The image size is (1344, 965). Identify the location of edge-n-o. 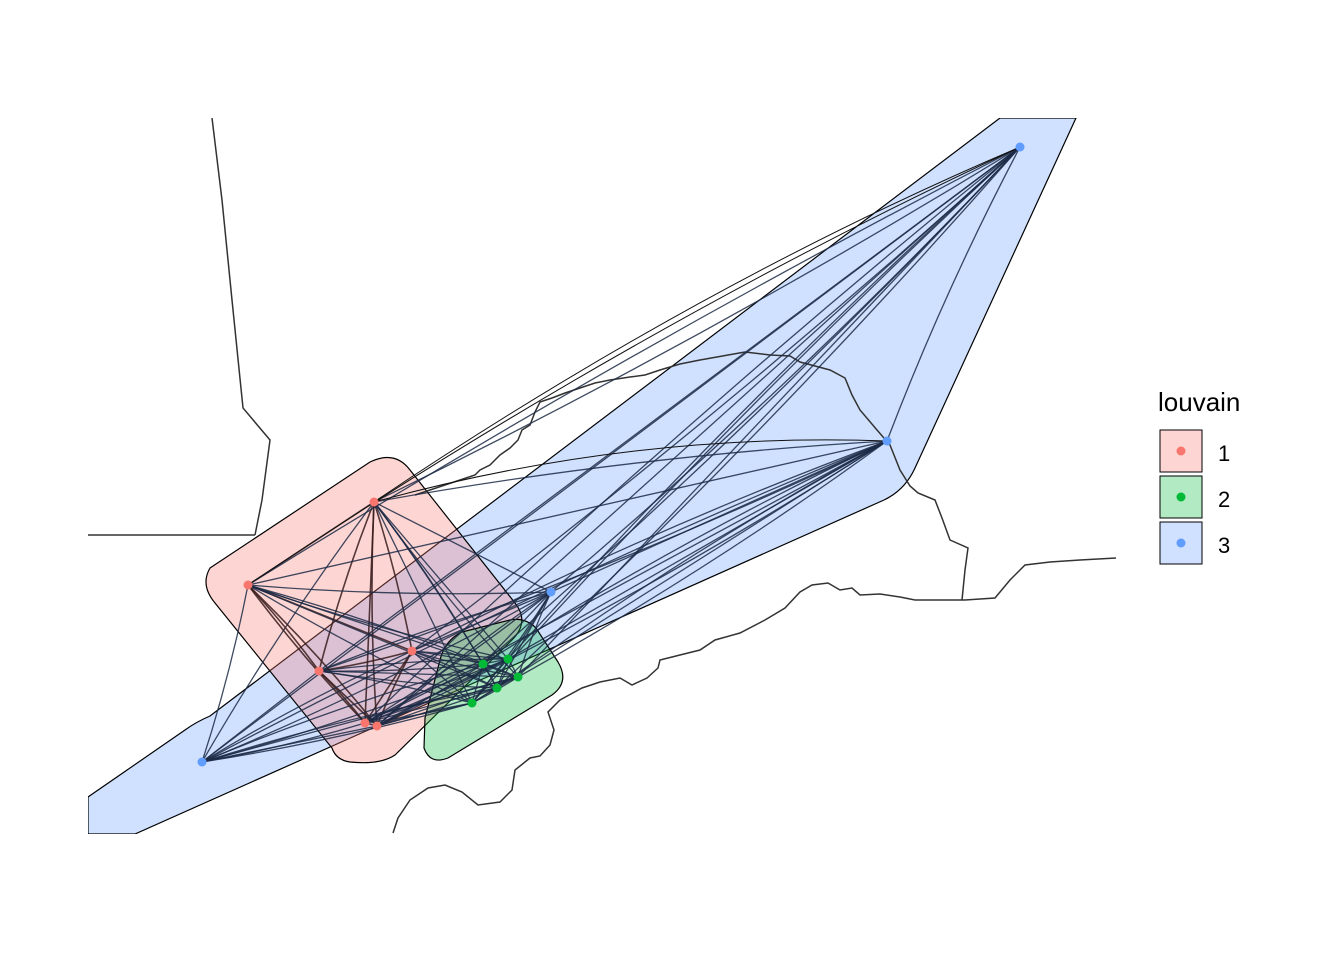
(376, 677).